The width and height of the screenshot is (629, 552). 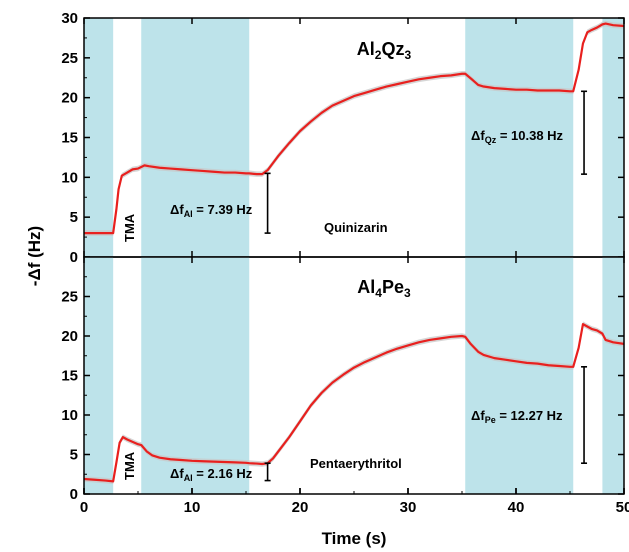 I want to click on y-tick-label-bottom-10: 10, so click(x=69, y=415).